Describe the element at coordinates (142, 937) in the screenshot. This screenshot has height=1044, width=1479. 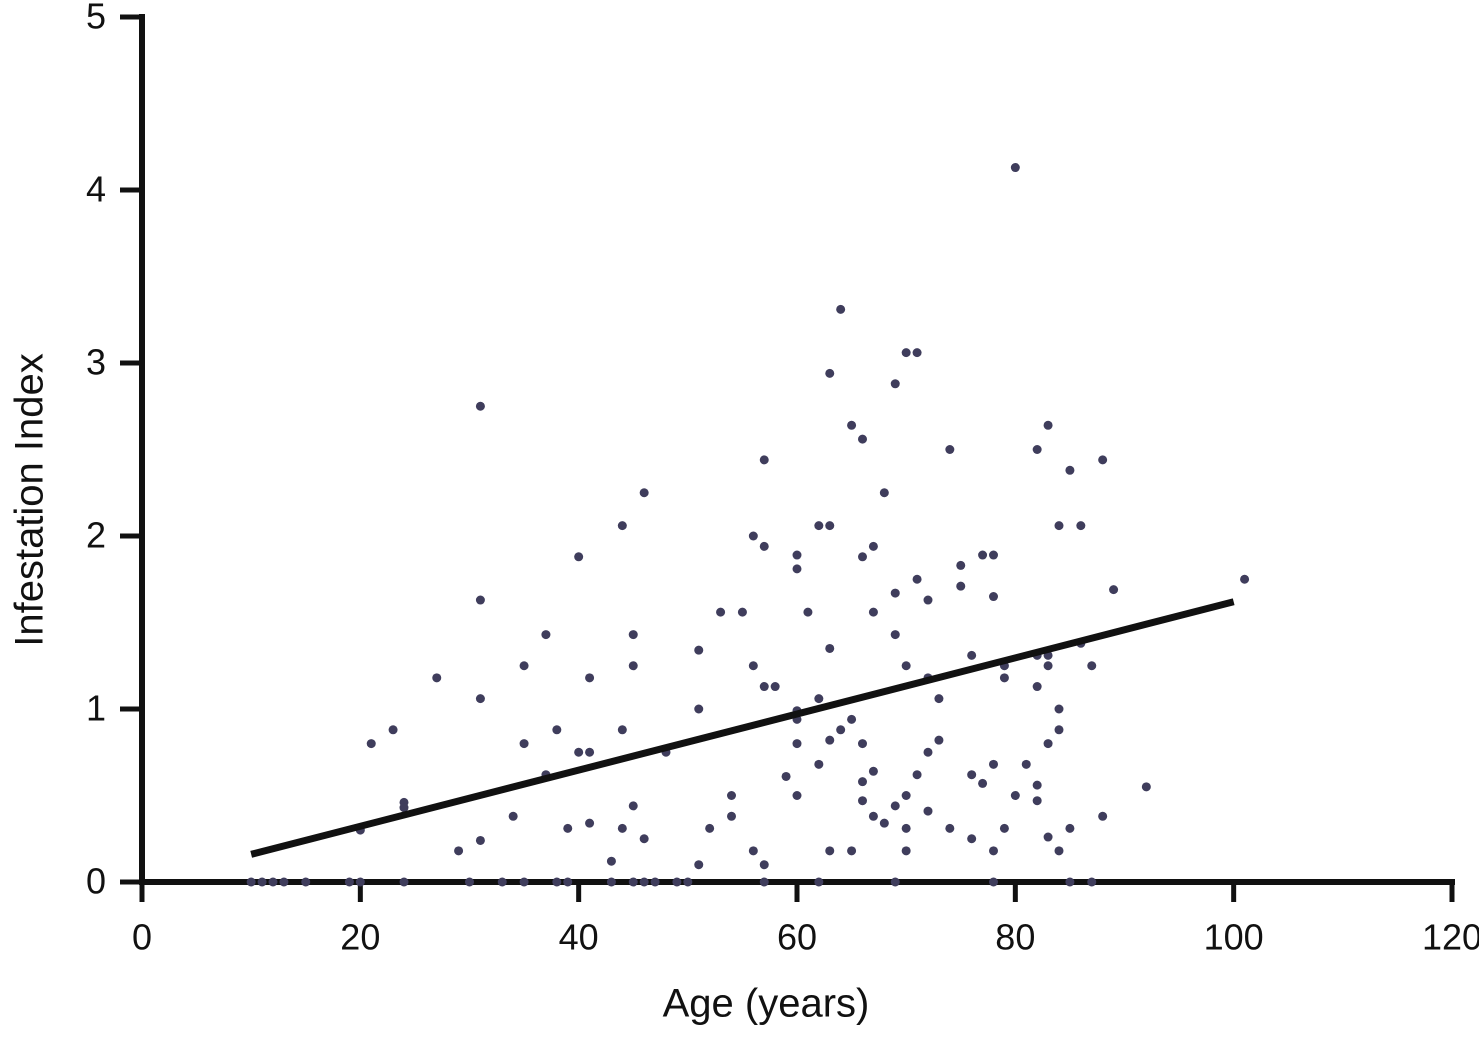
I see `x-tick-label: 0` at that location.